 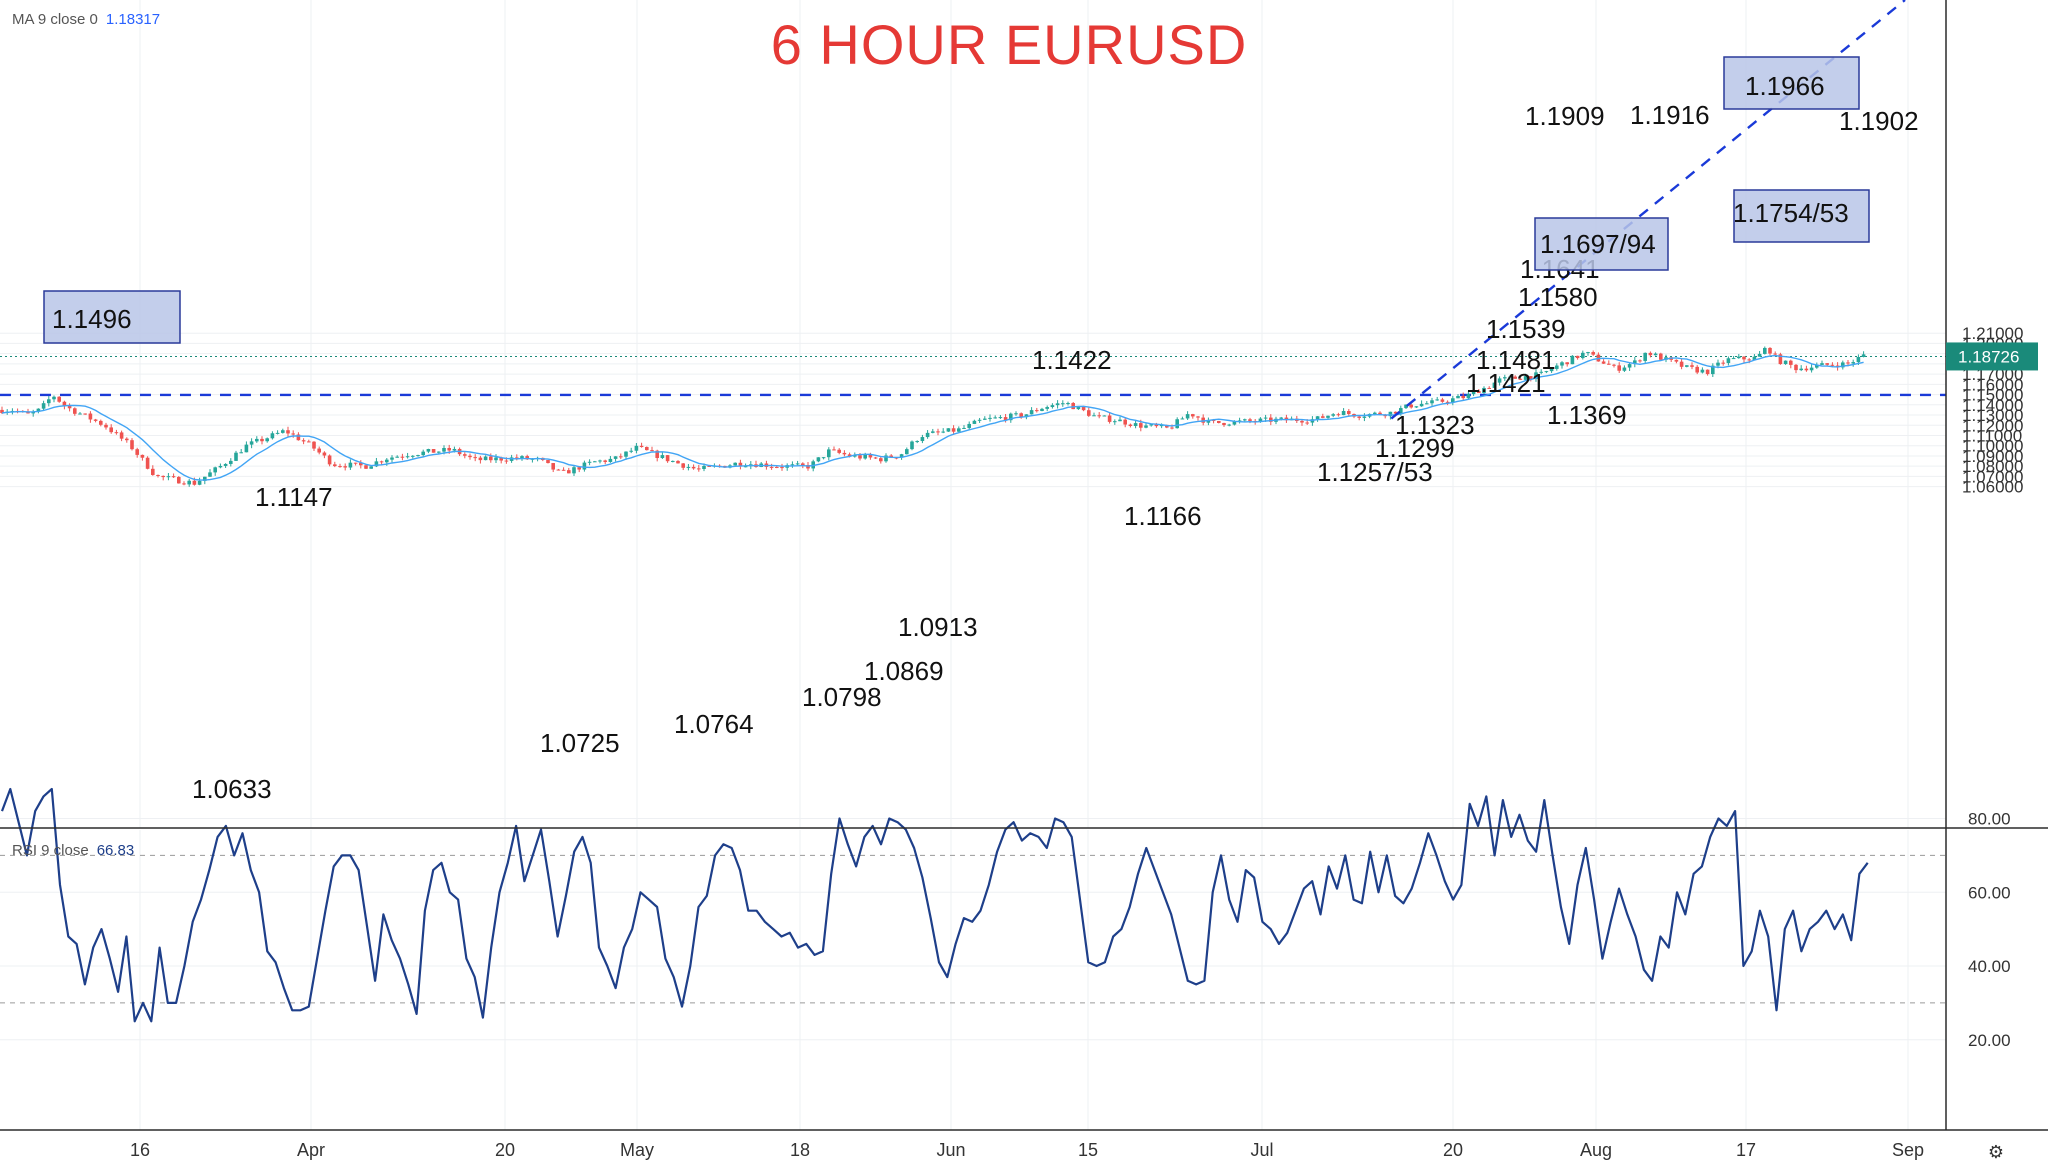 What do you see at coordinates (1088, 1150) in the screenshot?
I see `time-tick-label: 15` at bounding box center [1088, 1150].